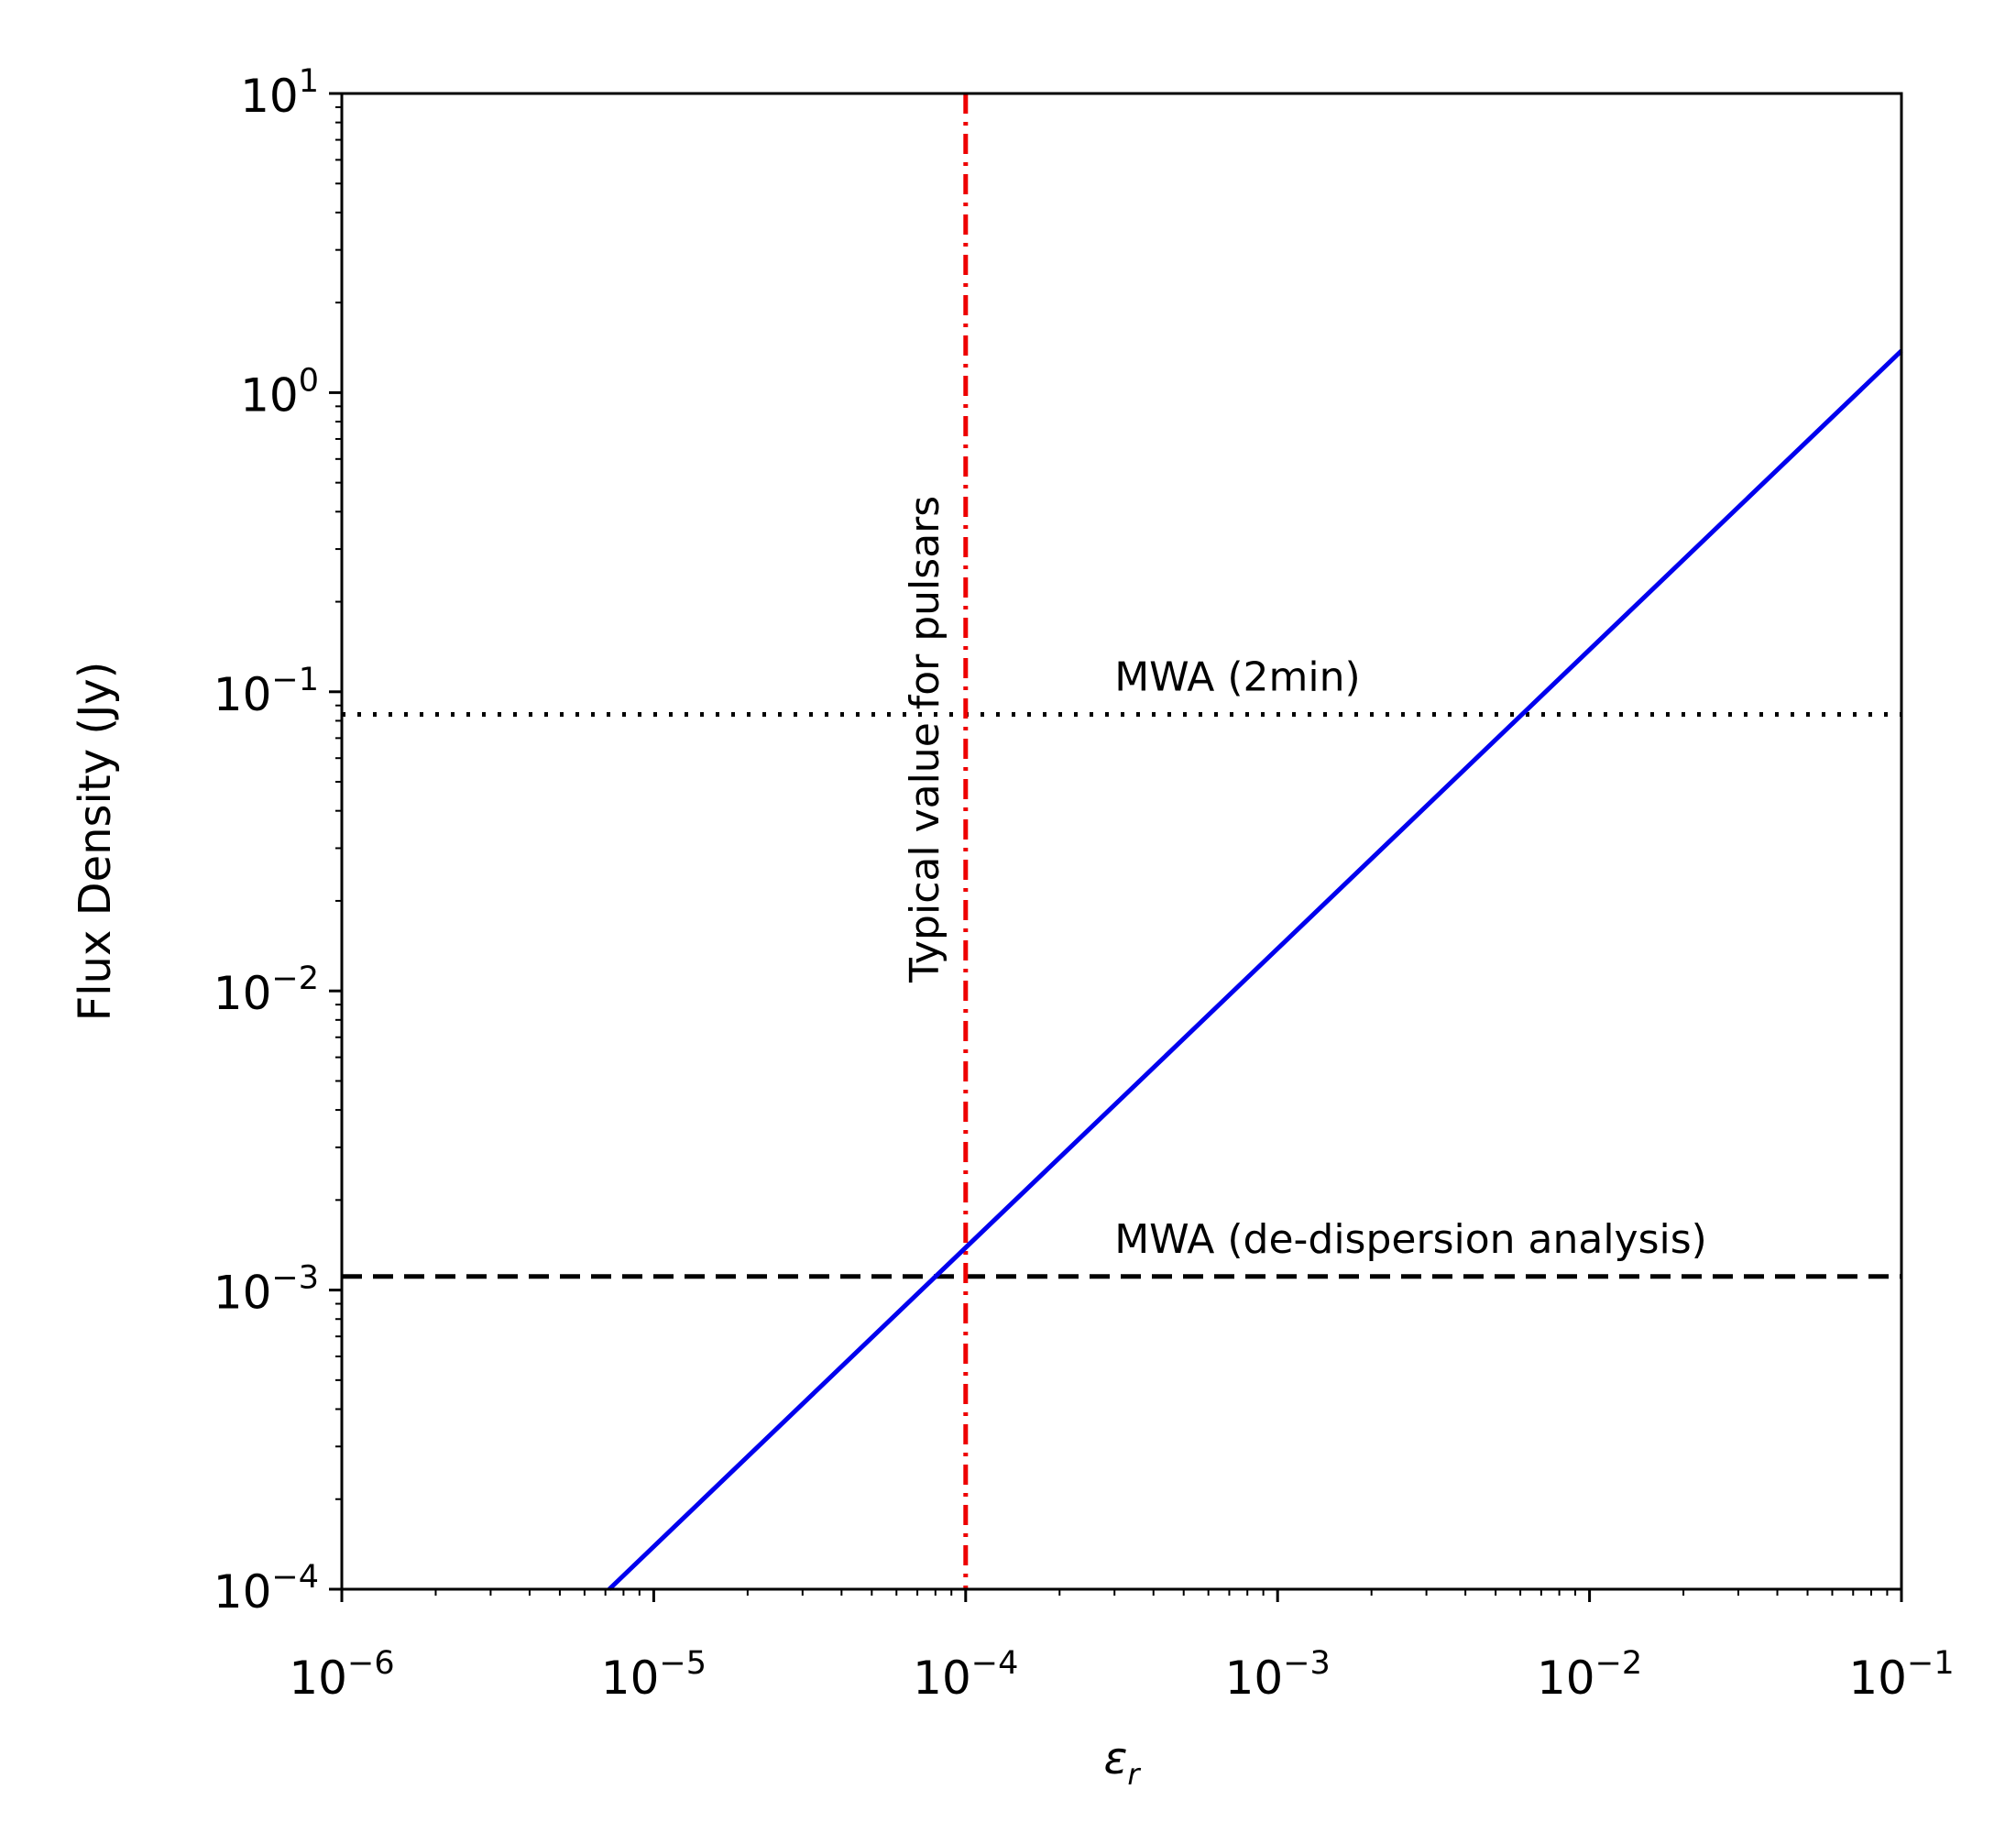  What do you see at coordinates (654, 1675) in the screenshot?
I see `x-tick-label: 10⁻⁵` at bounding box center [654, 1675].